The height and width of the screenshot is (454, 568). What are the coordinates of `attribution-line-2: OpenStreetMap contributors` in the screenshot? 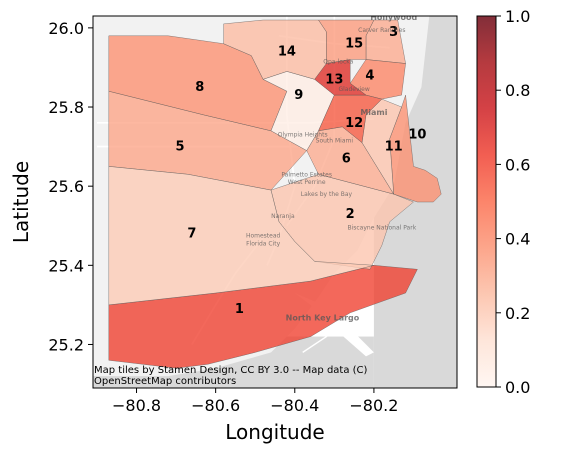 It's located at (165, 381).